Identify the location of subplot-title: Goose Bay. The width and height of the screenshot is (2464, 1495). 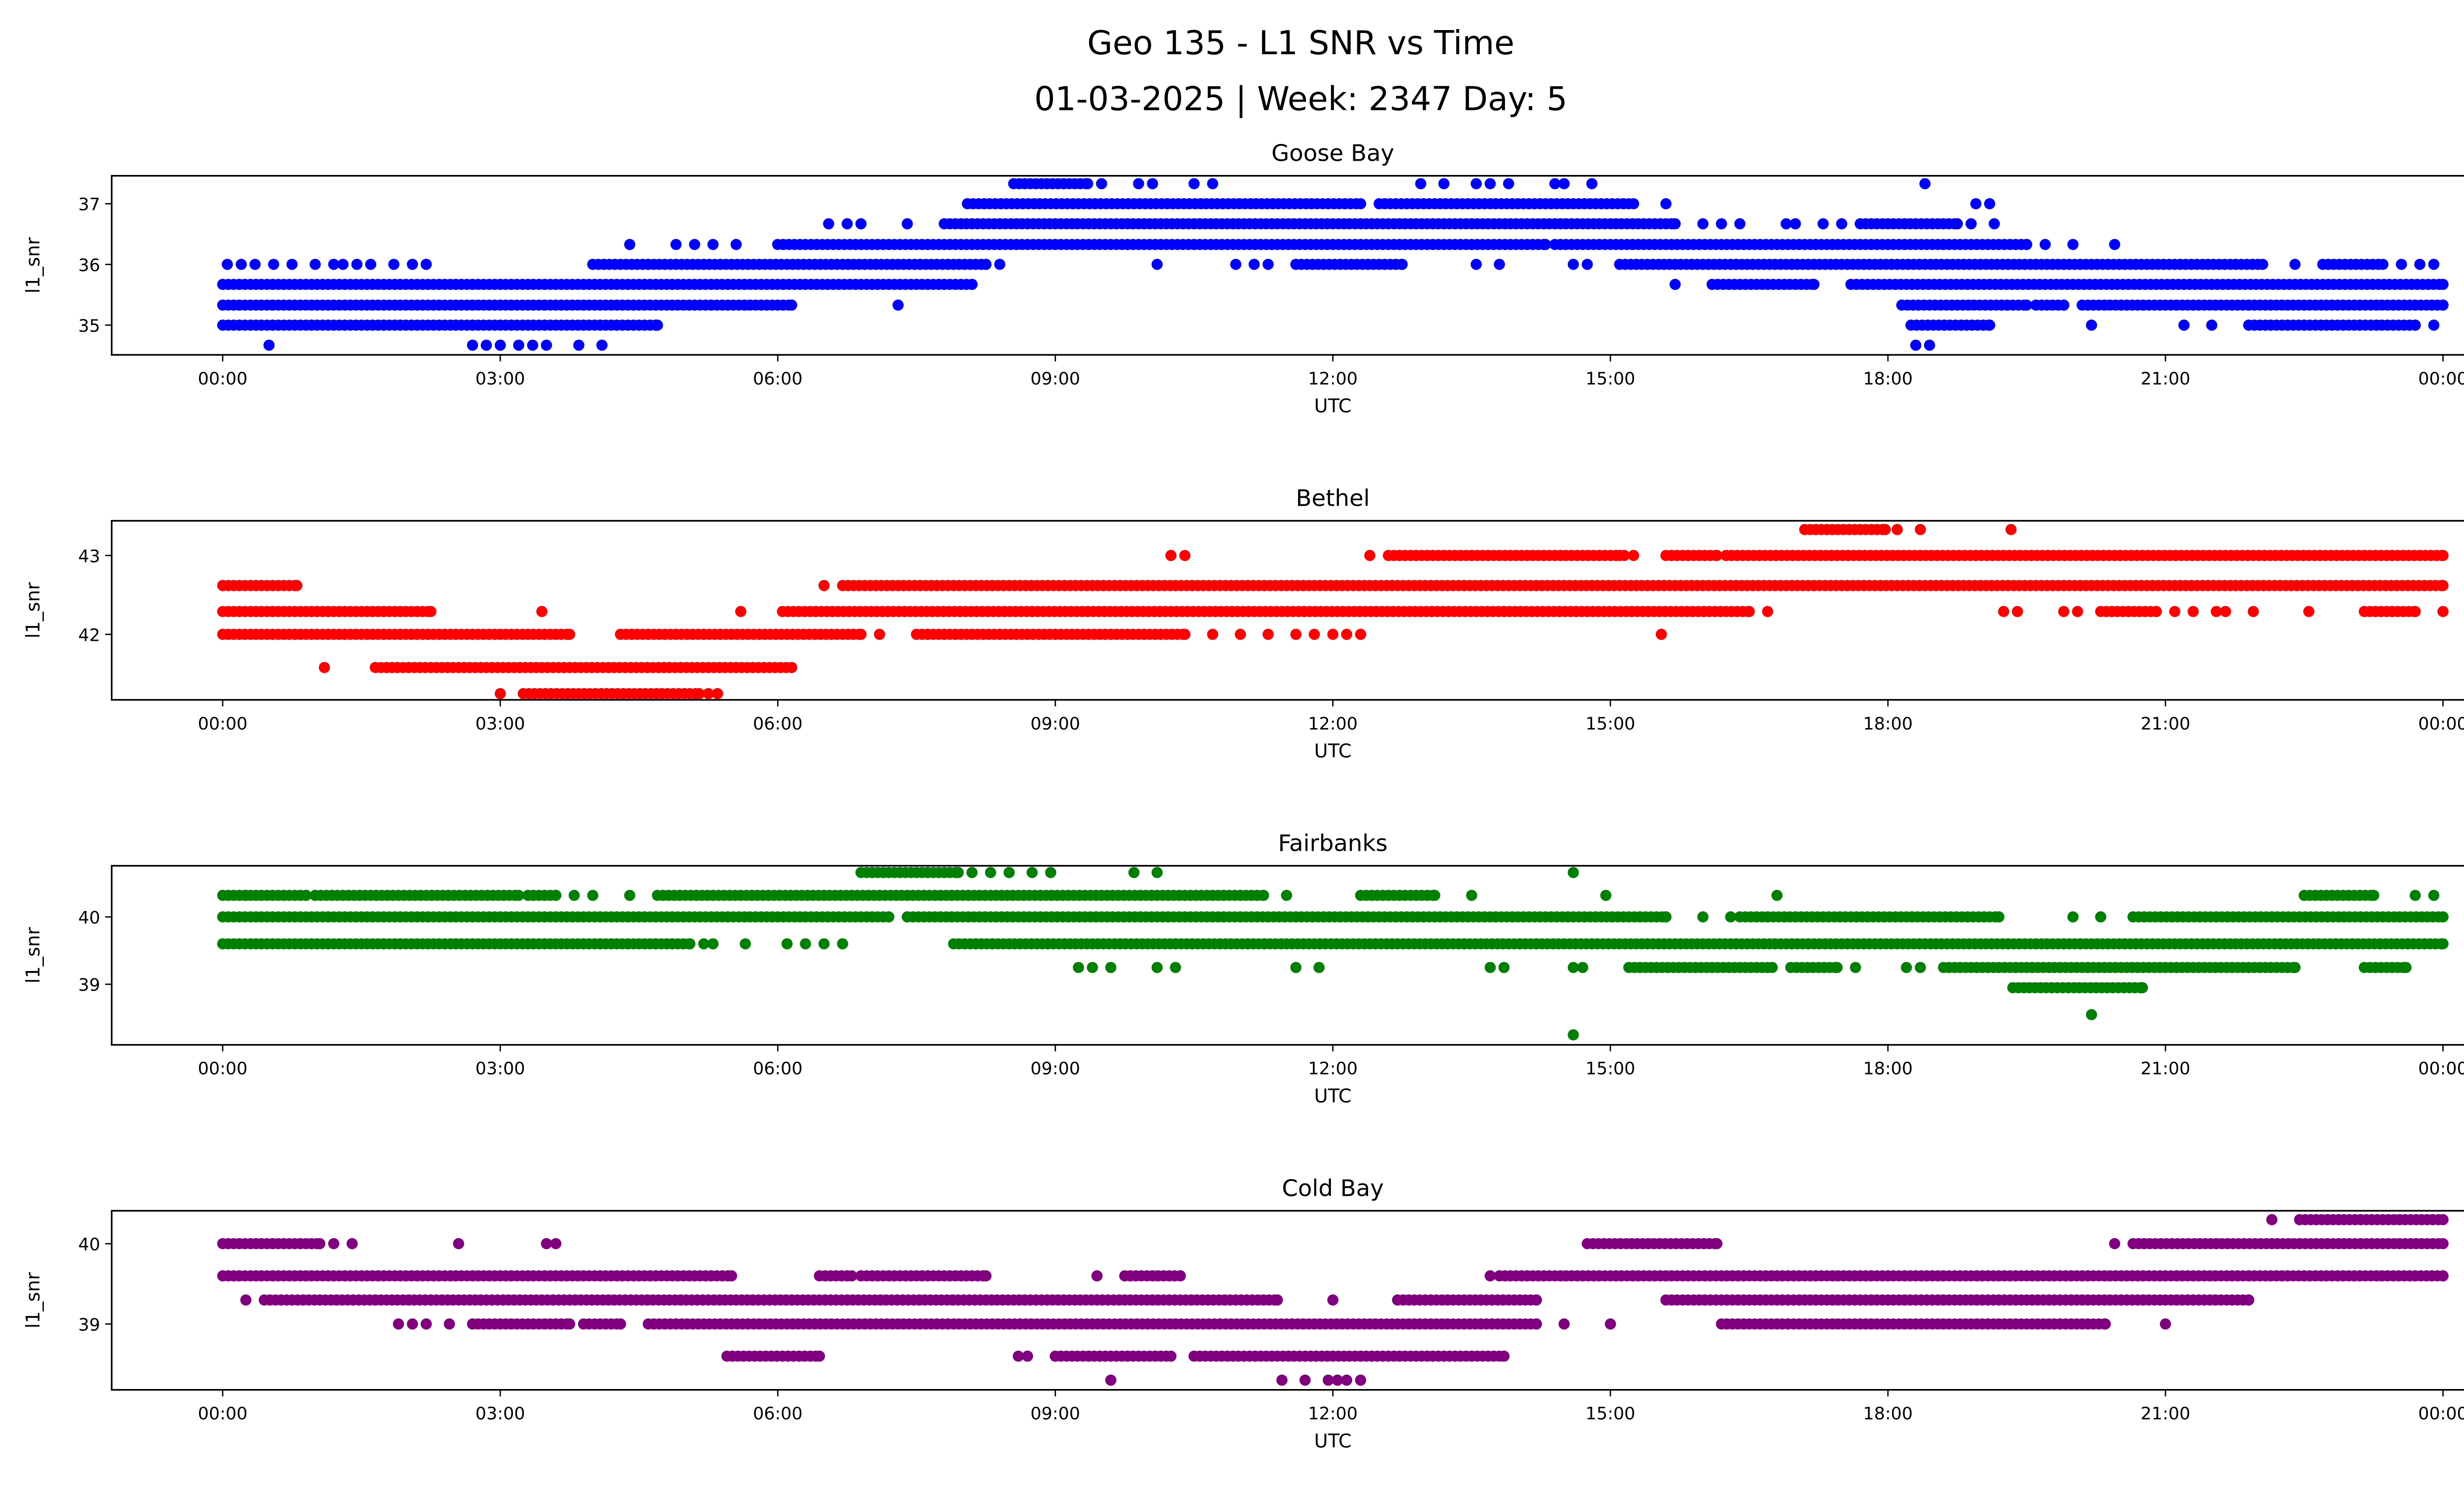
(1332, 153).